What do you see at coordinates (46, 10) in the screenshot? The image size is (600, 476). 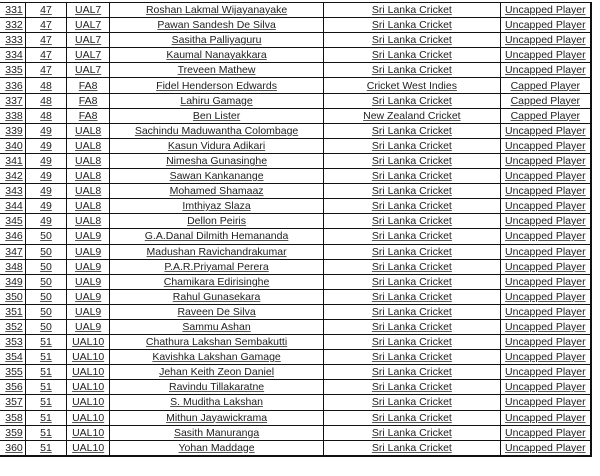 I see `set-number-cell: 47` at bounding box center [46, 10].